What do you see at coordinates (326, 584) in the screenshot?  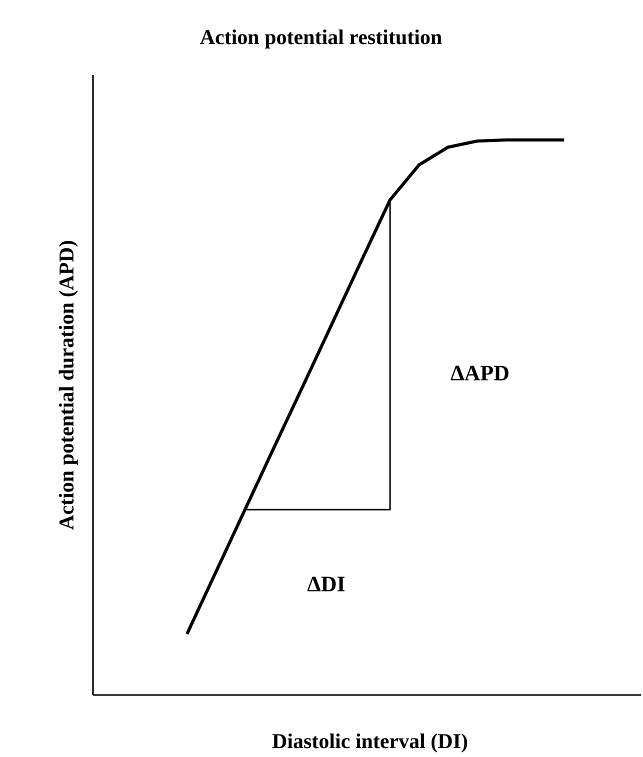 I see `annotation: ΔDI` at bounding box center [326, 584].